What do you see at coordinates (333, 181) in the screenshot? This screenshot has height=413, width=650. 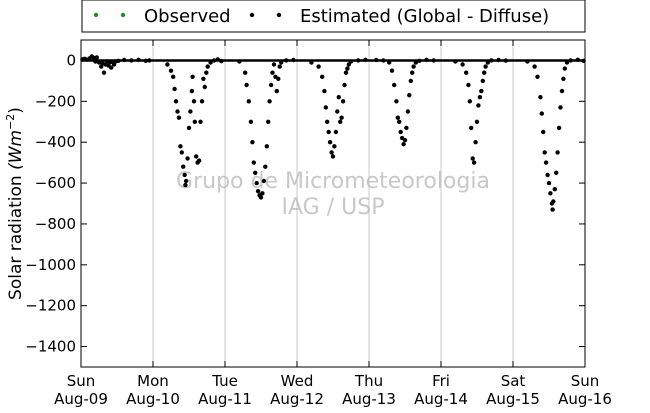 I see `watermark-line: Grupo de Micrometeorologia` at bounding box center [333, 181].